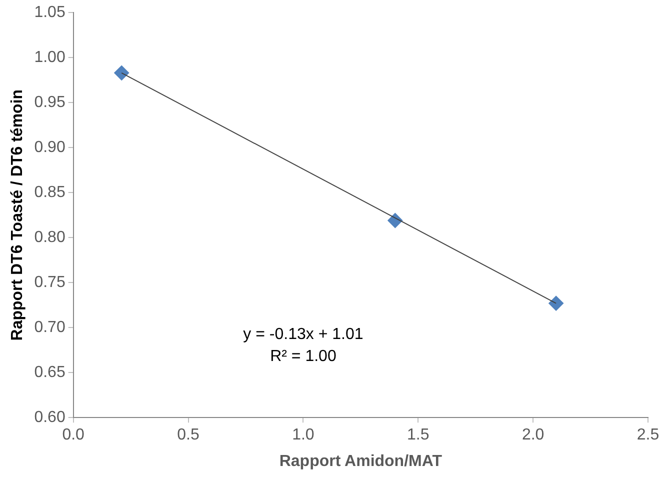  I want to click on y-tick-label: 0.95, so click(50, 103).